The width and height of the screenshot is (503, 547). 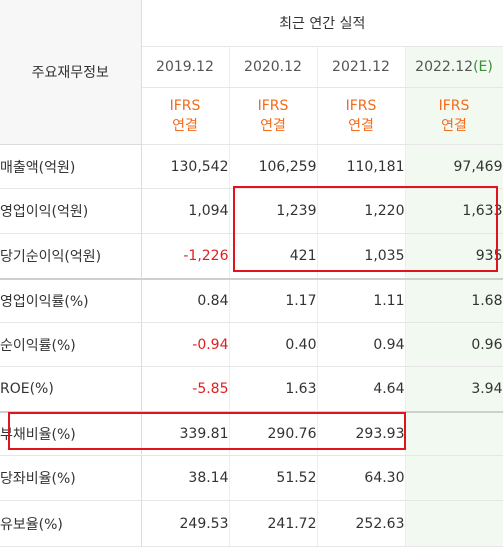 What do you see at coordinates (361, 67) in the screenshot?
I see `period-year: 2021.12` at bounding box center [361, 67].